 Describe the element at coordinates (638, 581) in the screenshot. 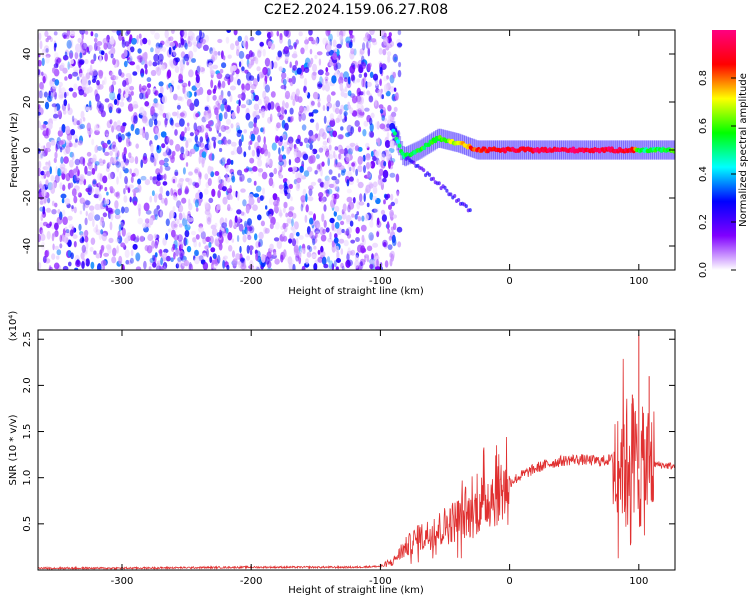

I see `x-tick-label: 100` at that location.